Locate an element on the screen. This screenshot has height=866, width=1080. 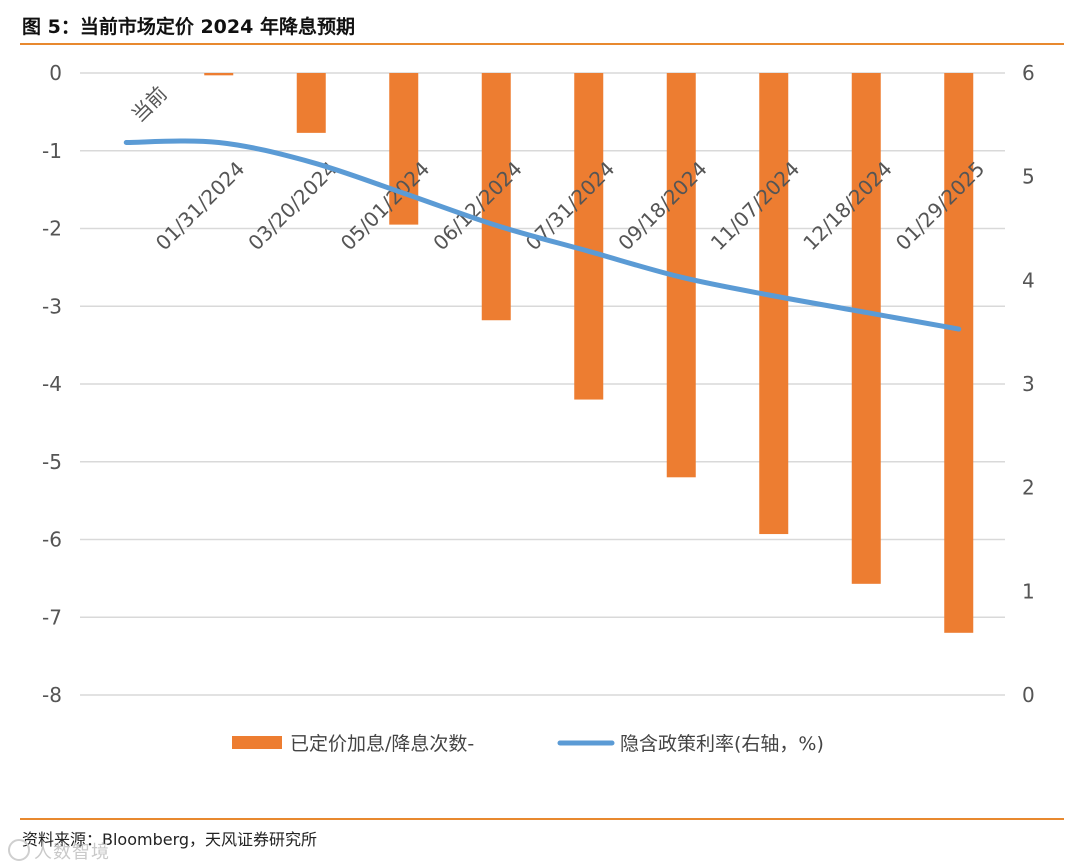
y-left-tick-label: -5 is located at coordinates (52, 462).